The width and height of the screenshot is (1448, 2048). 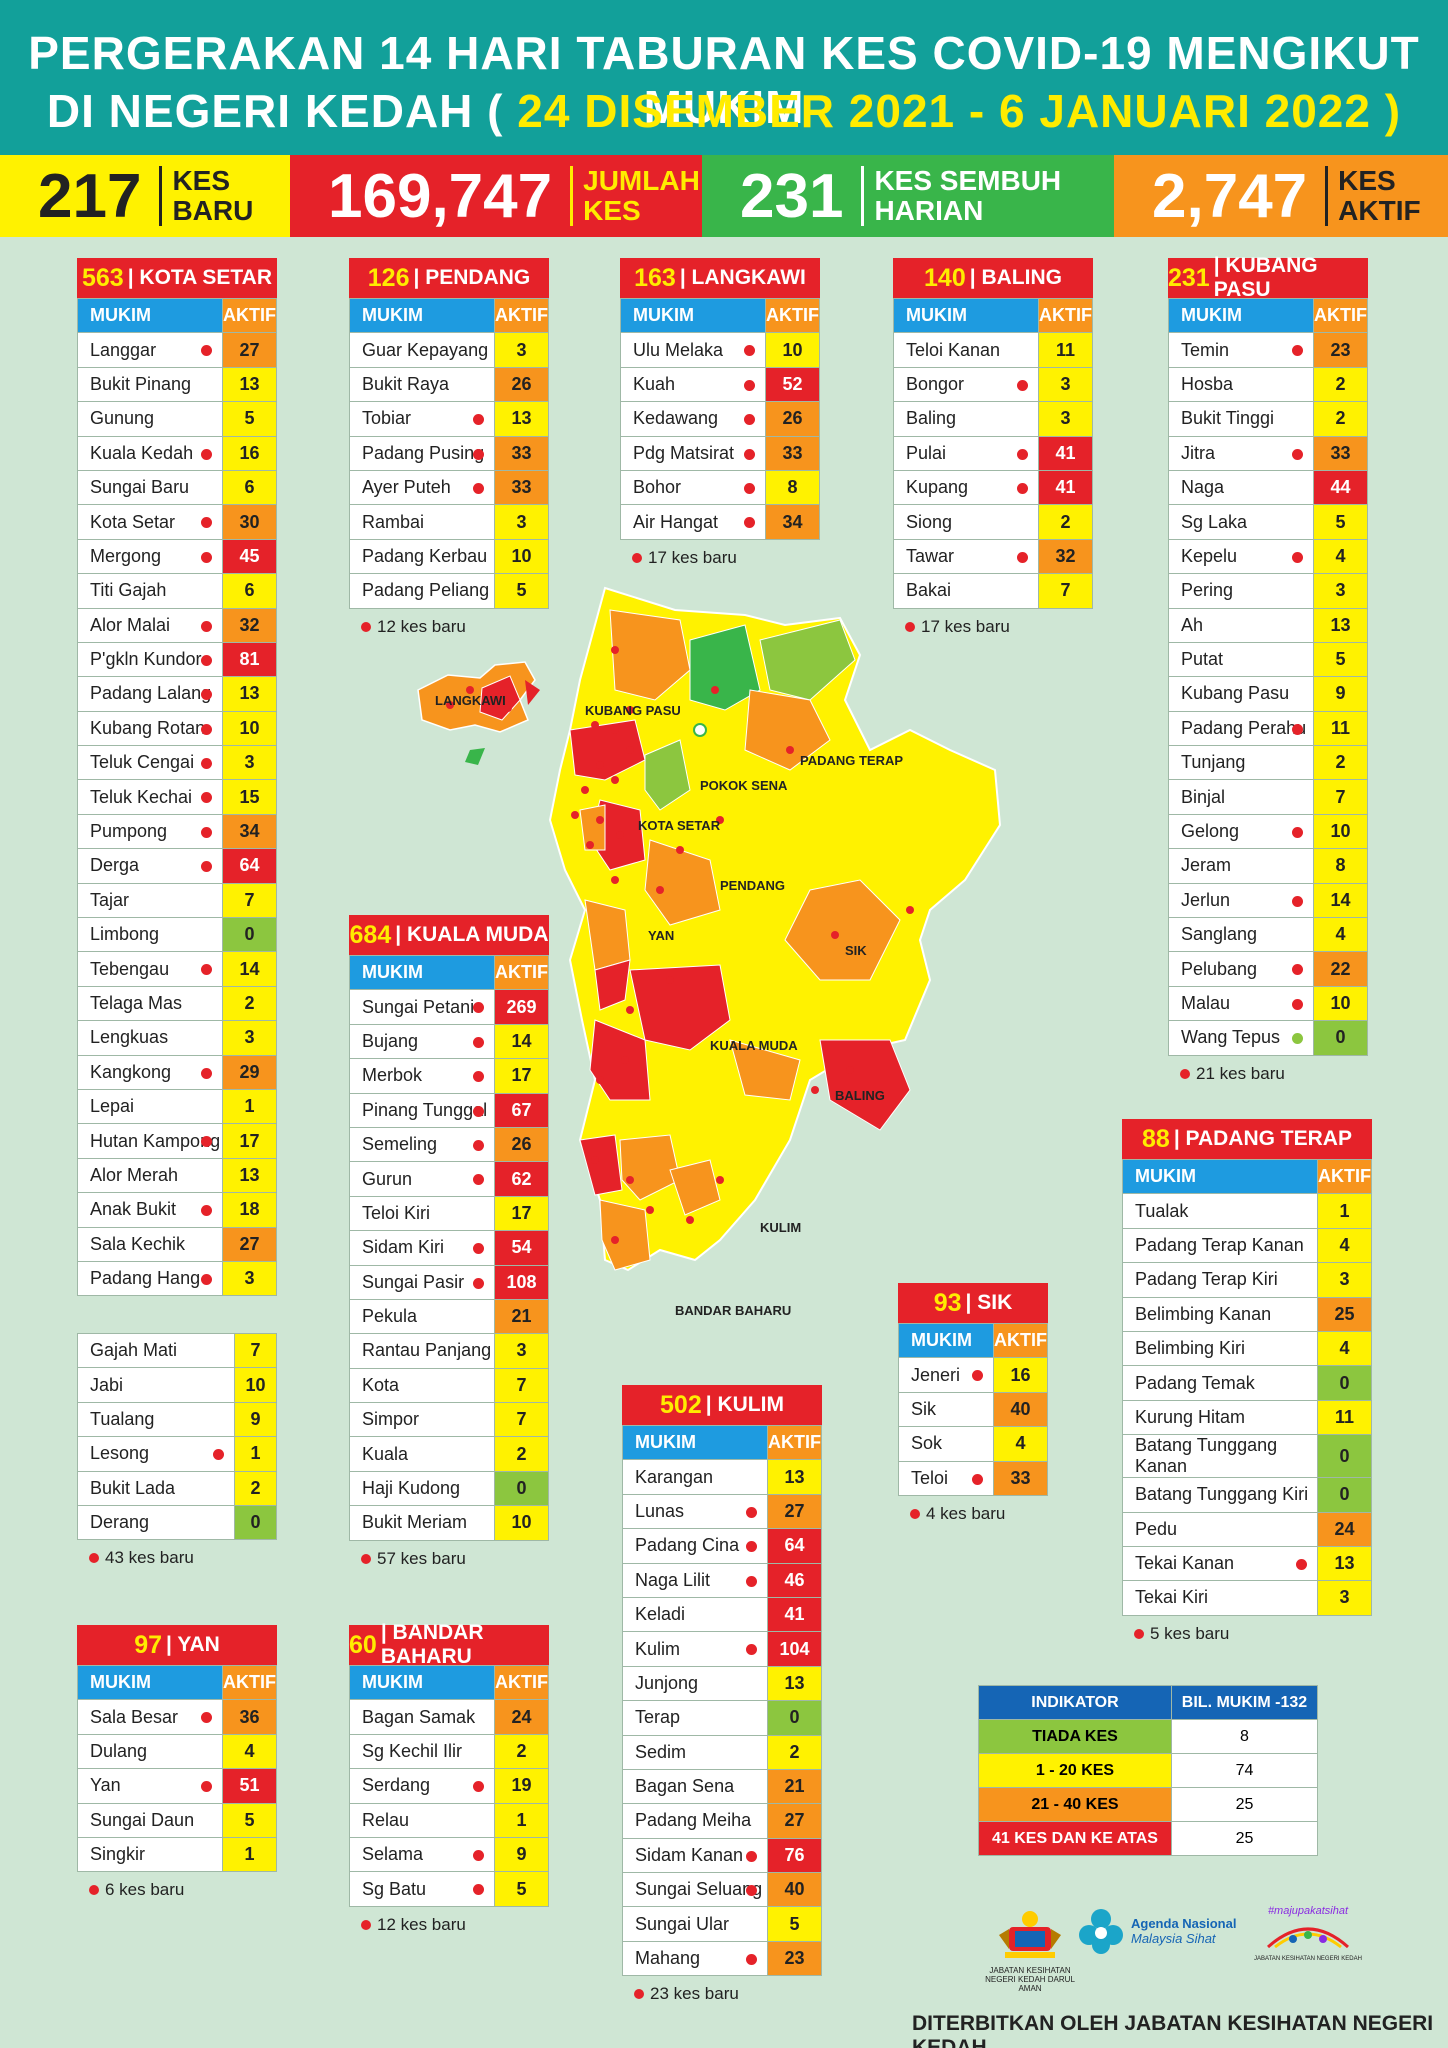 I want to click on legend-count: 25, so click(x=1244, y=1804).